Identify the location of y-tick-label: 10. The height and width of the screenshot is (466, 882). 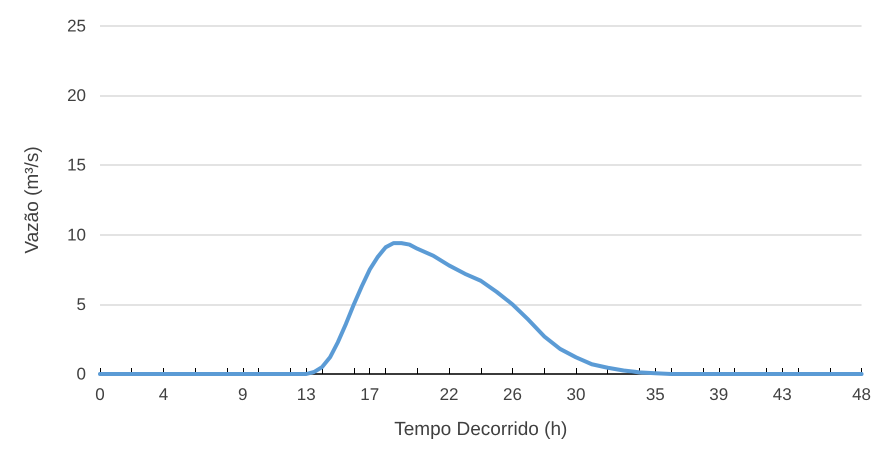
(76, 234).